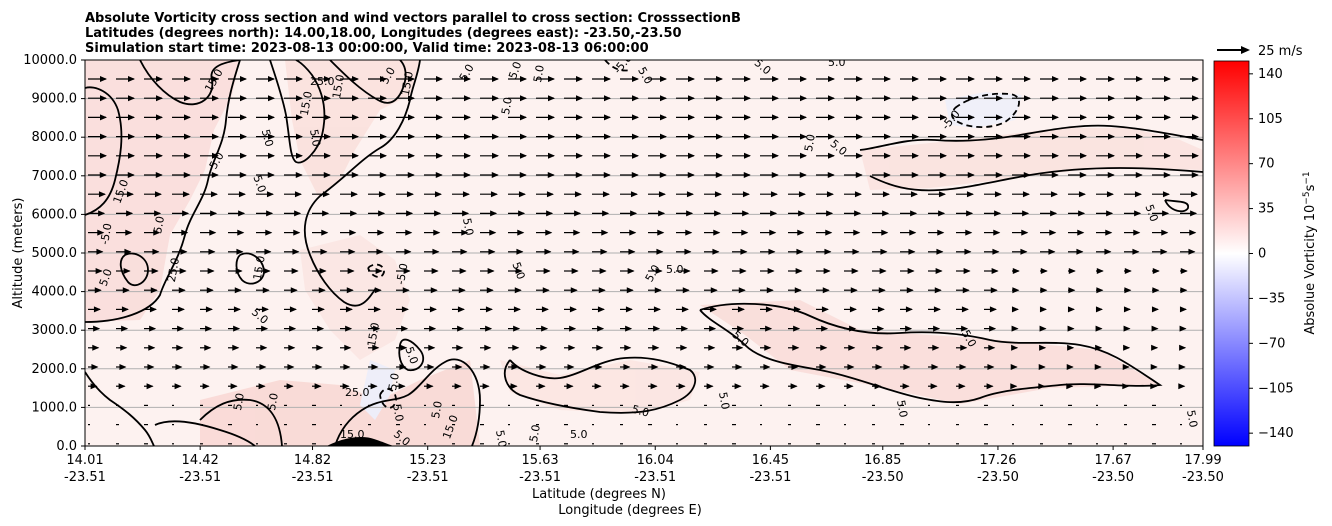 The height and width of the screenshot is (526, 1332). Describe the element at coordinates (200, 477) in the screenshot. I see `x-tick-label-lon: -23.51` at that location.